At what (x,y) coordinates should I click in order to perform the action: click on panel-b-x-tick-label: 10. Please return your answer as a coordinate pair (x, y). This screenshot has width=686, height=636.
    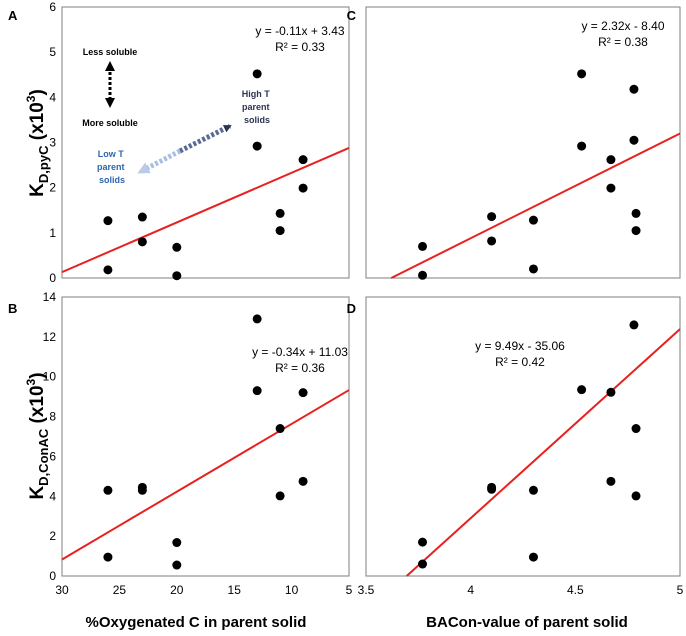
    Looking at the image, I should click on (292, 590).